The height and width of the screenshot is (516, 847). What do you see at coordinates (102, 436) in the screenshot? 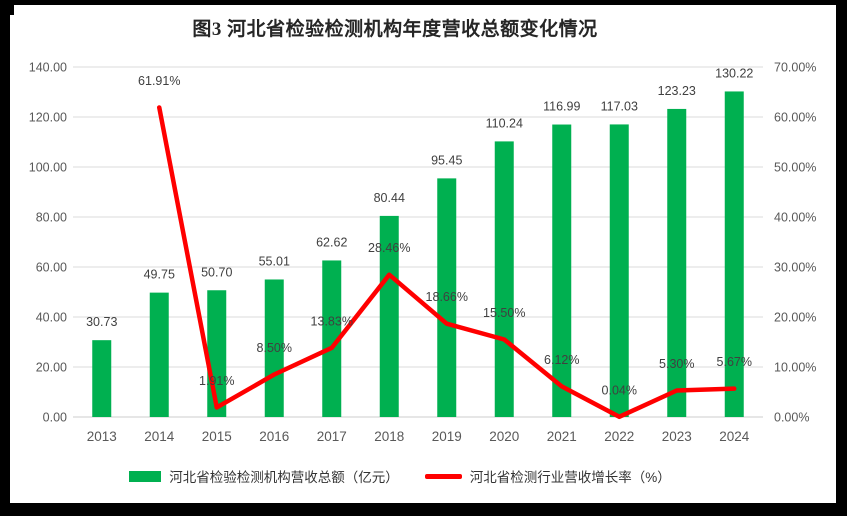
I see `x-label-2013: 2013` at bounding box center [102, 436].